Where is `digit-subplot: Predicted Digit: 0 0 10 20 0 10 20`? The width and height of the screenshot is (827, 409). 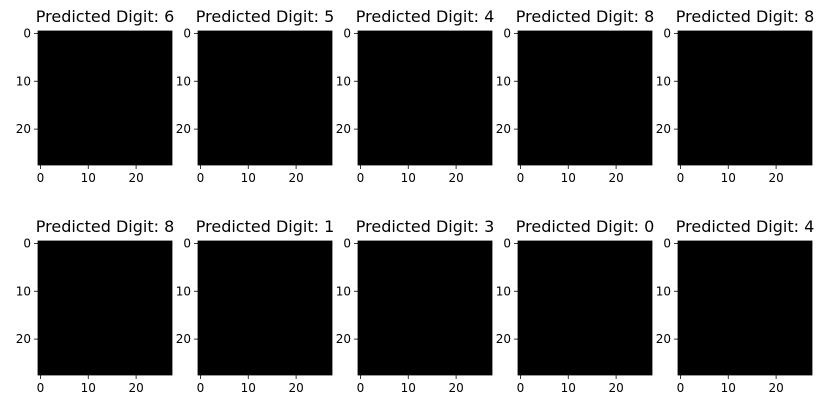 digit-subplot: Predicted Digit: 0 0 10 20 0 10 20 is located at coordinates (575, 306).